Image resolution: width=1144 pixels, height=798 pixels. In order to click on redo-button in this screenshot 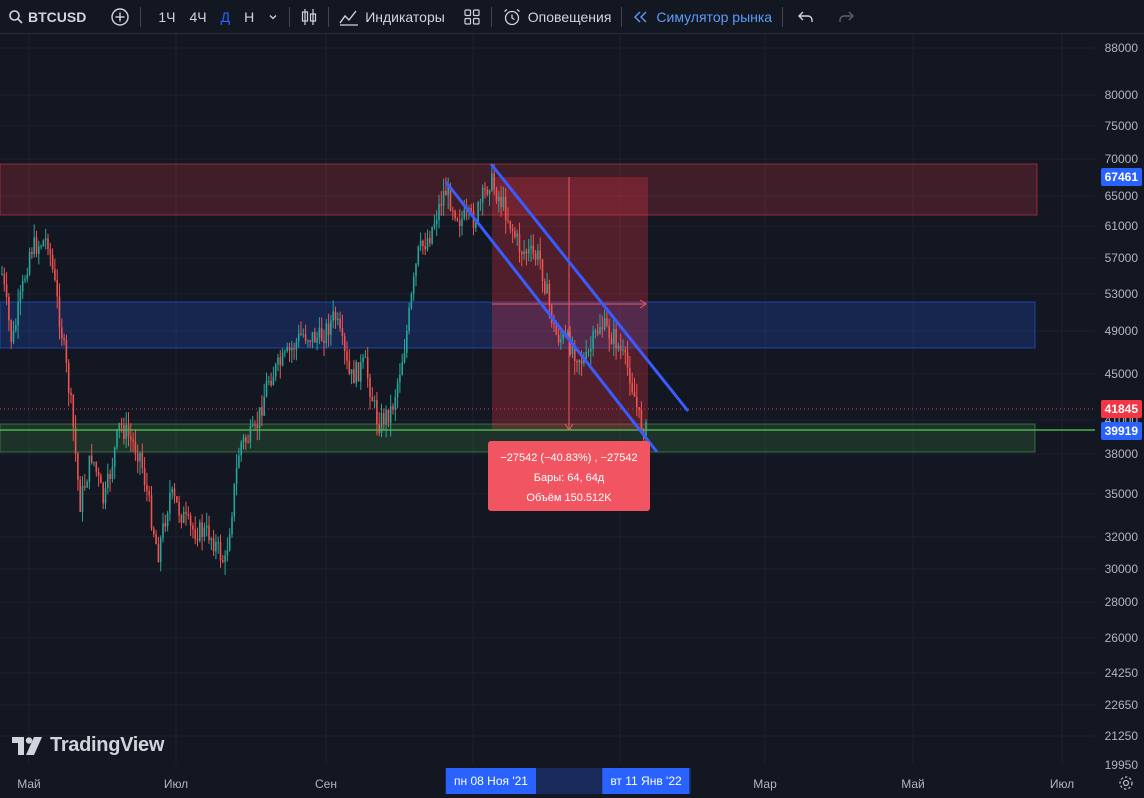, I will do `click(846, 17)`.